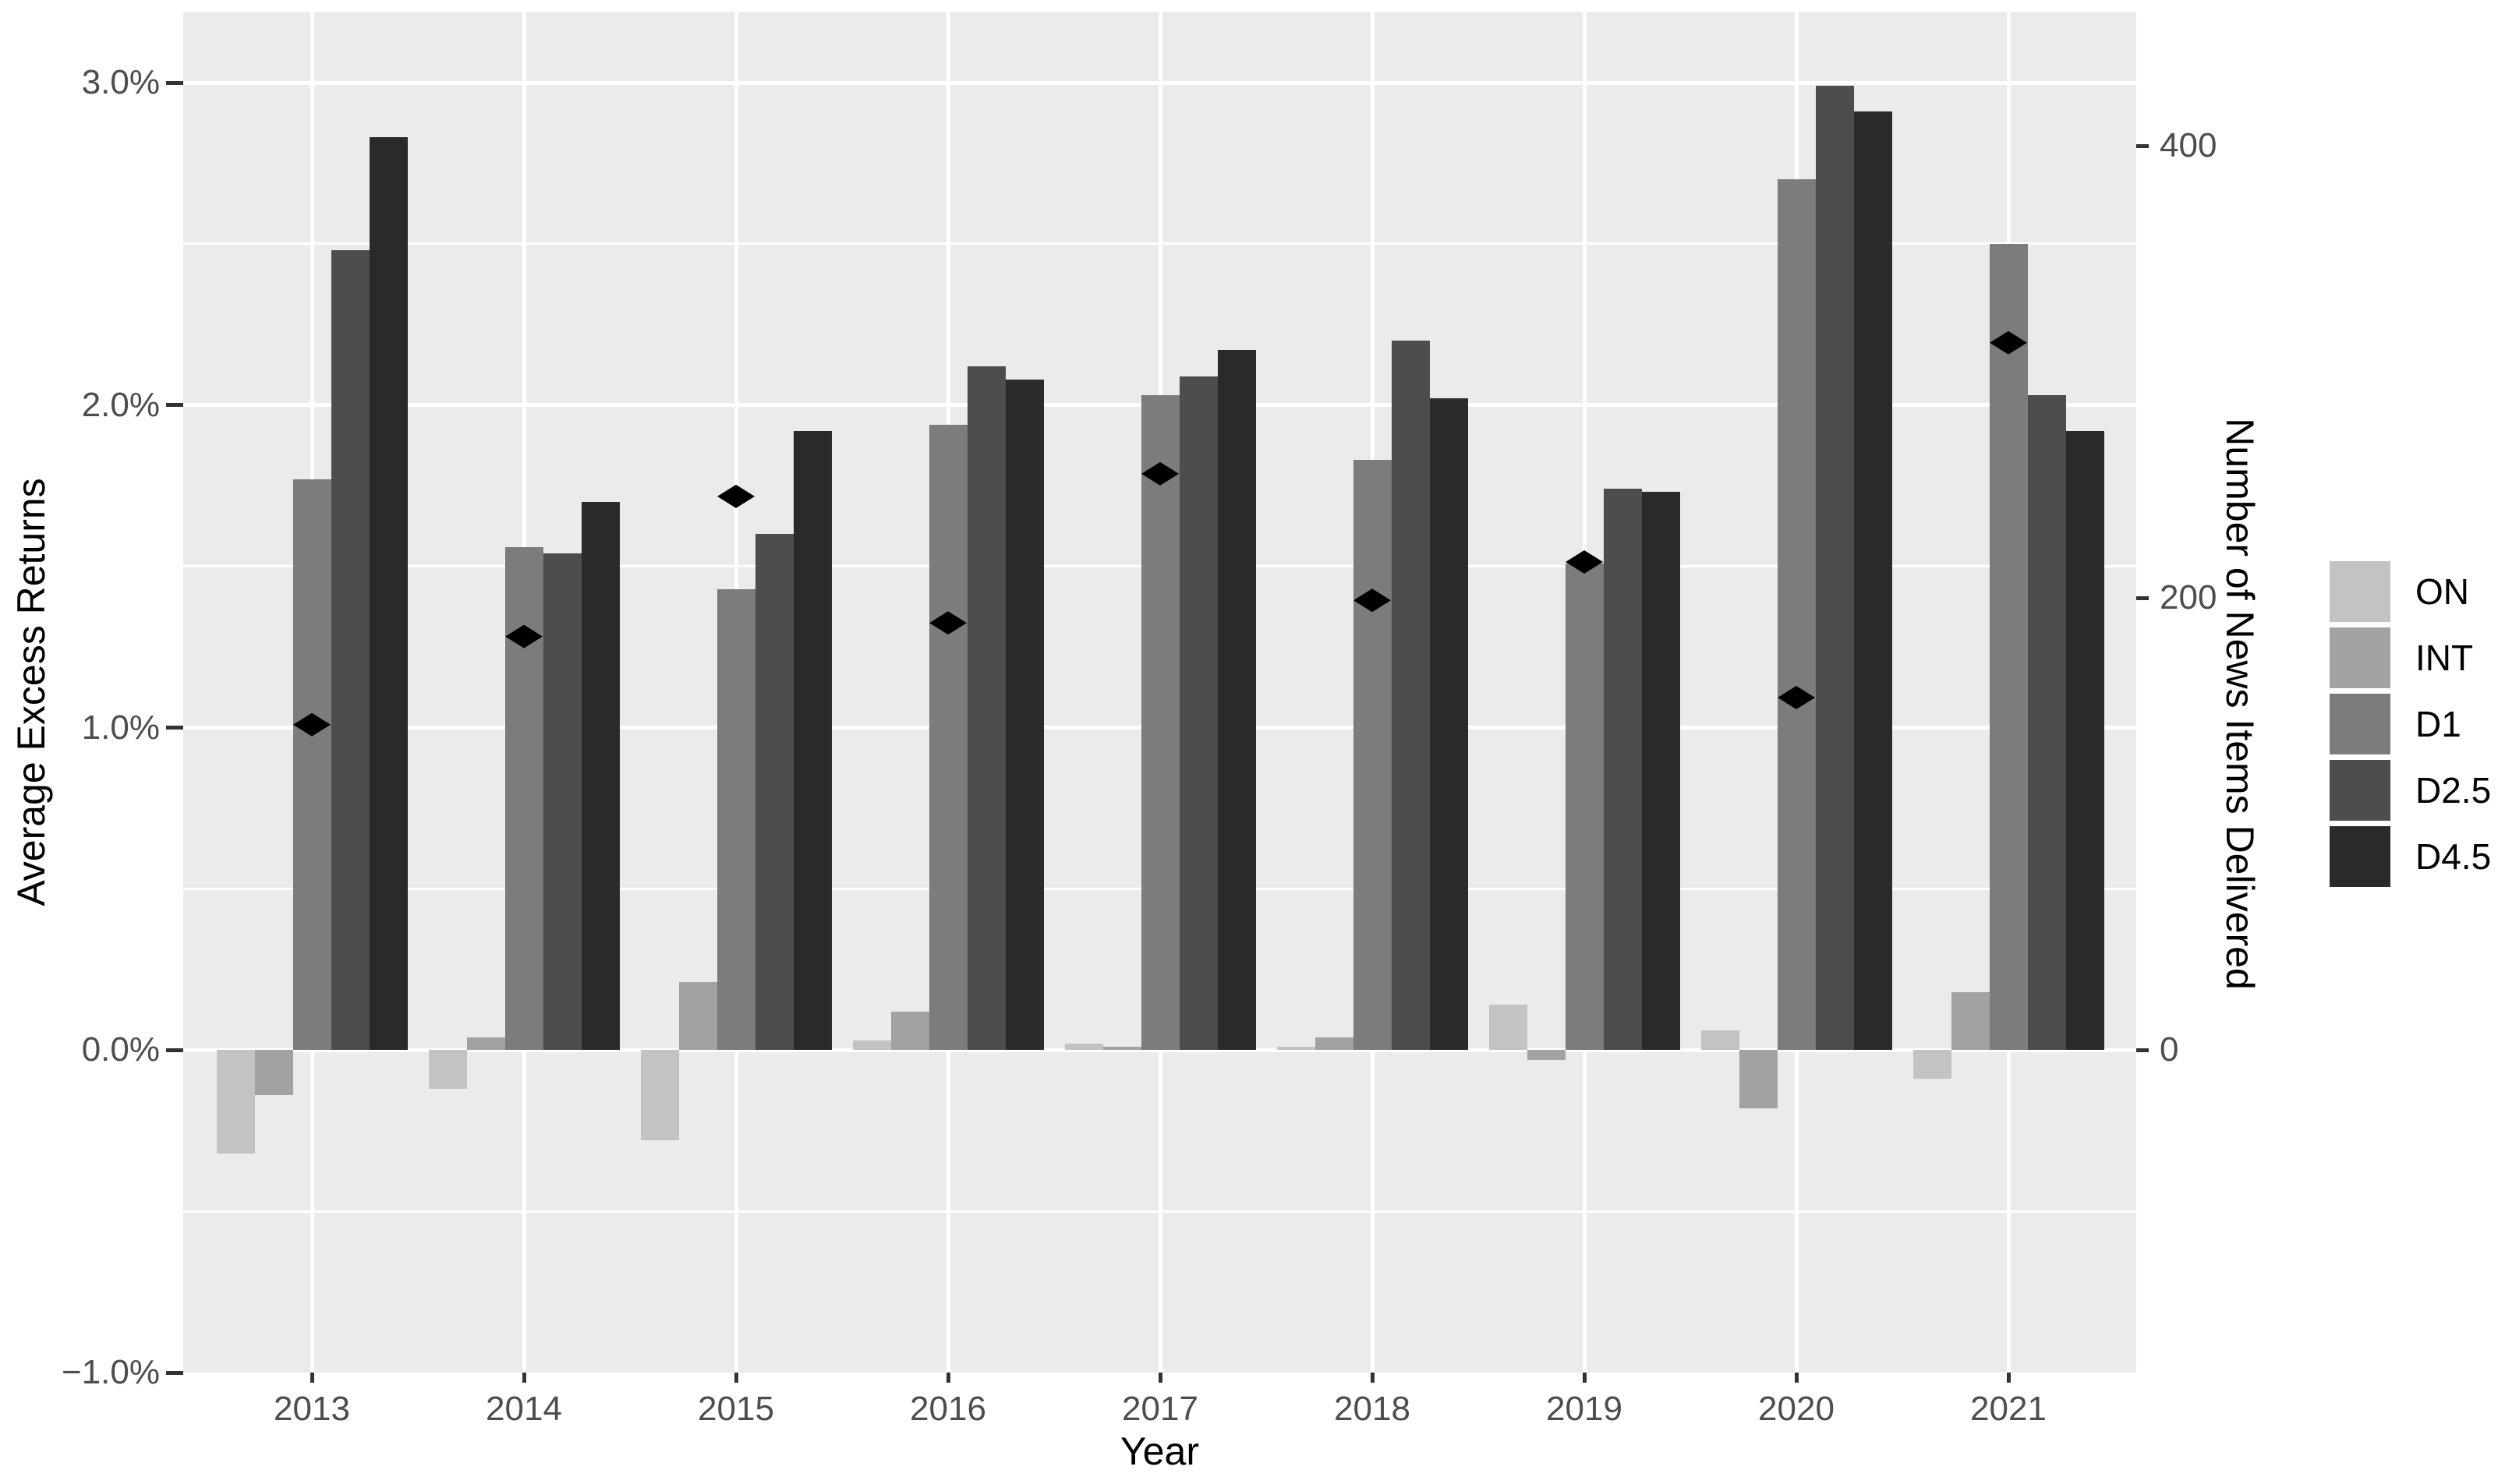 This screenshot has height=1484, width=2498. What do you see at coordinates (2046, 723) in the screenshot?
I see `bar-D2.5-2021` at bounding box center [2046, 723].